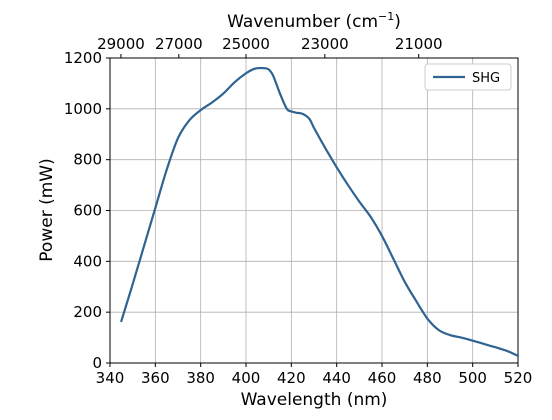 The image size is (552, 420). I want to click on y-tick-label: 600, so click(87, 211).